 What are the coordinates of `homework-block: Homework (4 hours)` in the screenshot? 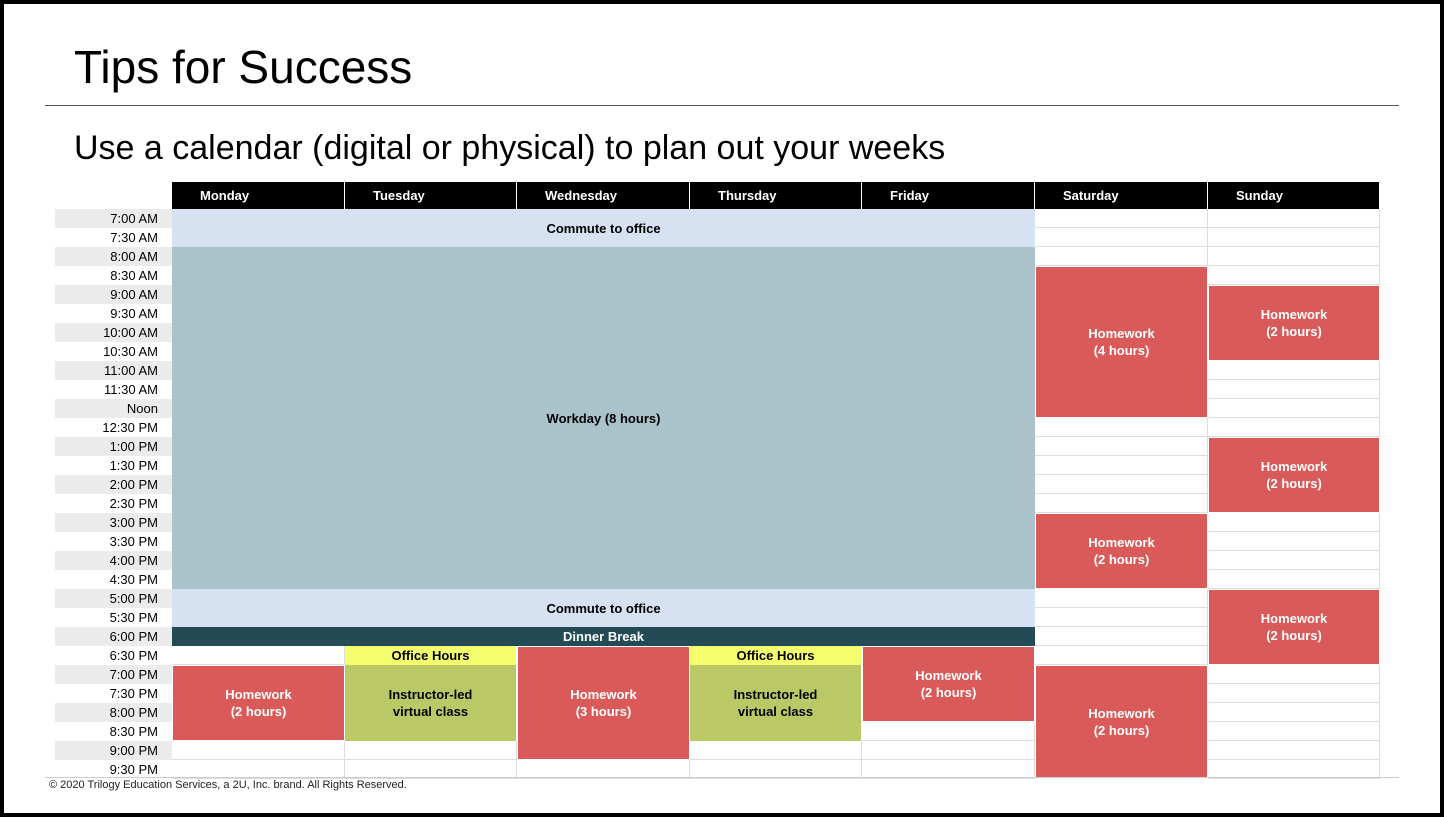 It's located at (1121, 342).